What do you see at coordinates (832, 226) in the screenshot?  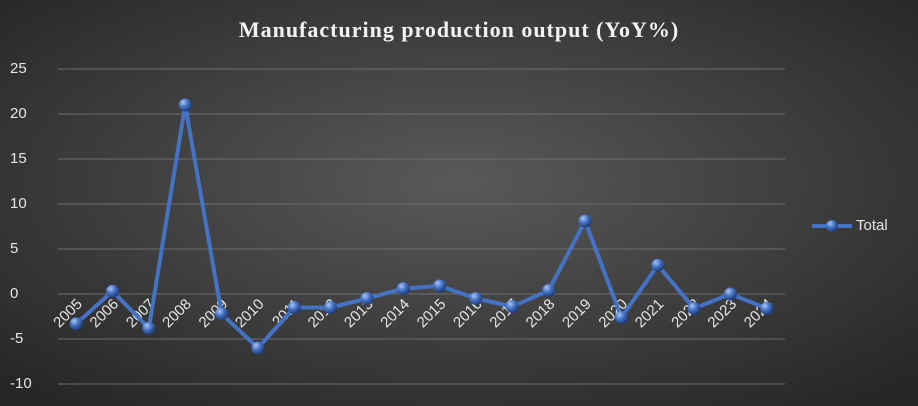 I see `legend-marker` at bounding box center [832, 226].